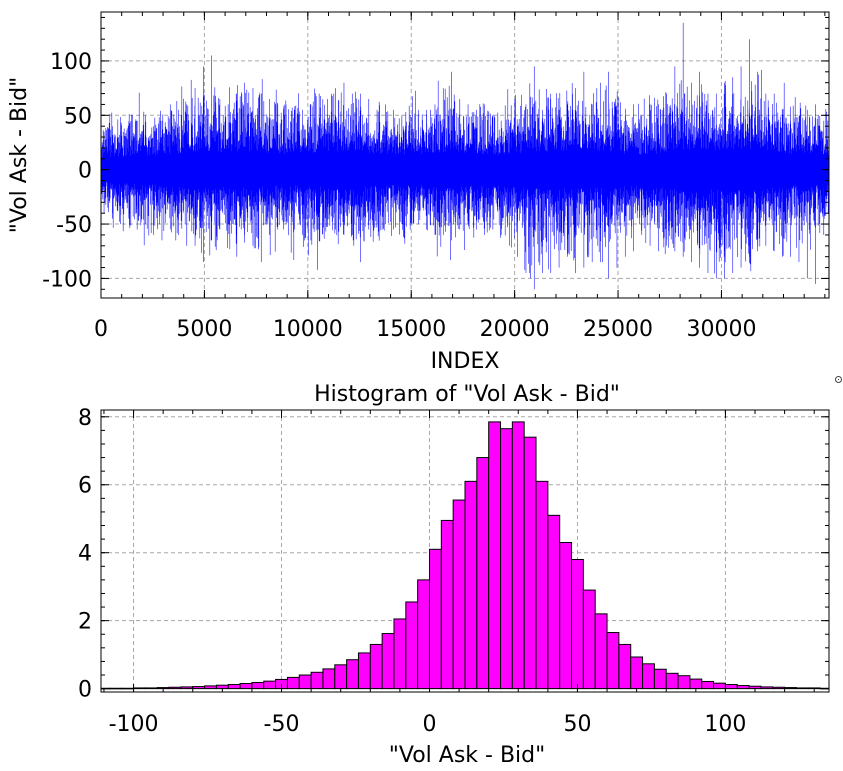 The image size is (843, 771). What do you see at coordinates (71, 62) in the screenshot?
I see `timeseries-y-tick-label: 100` at bounding box center [71, 62].